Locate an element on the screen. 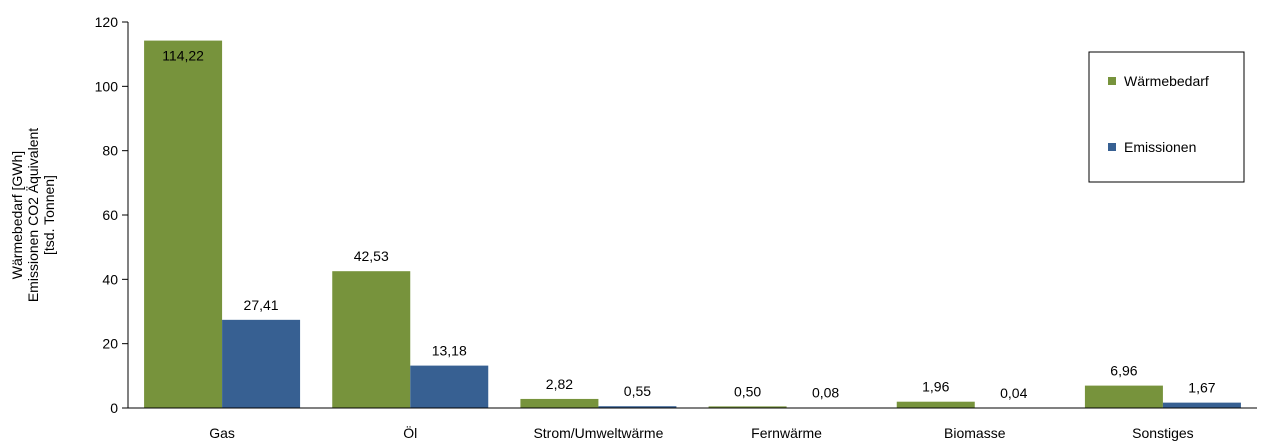  y-tick-label: 60 is located at coordinates (110, 215).